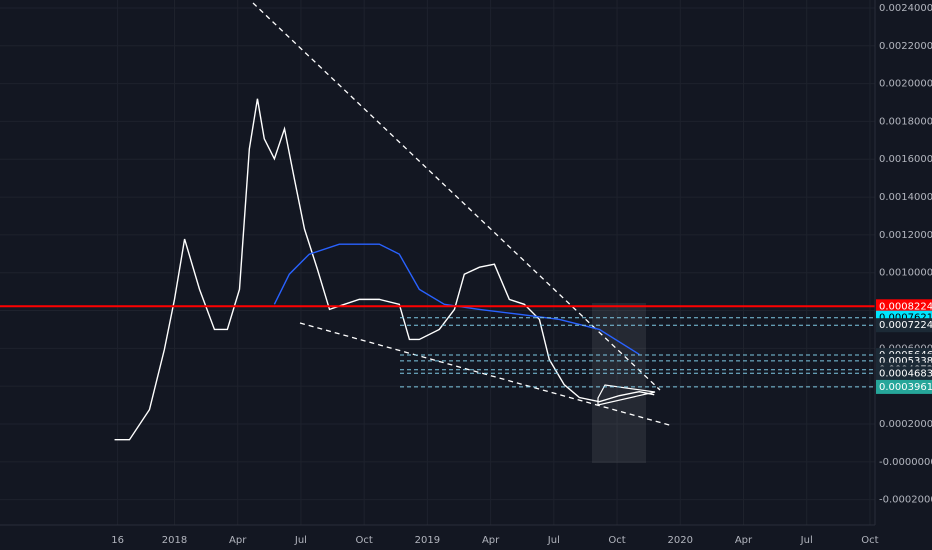  I want to click on y-tick-label: 0.0012000, so click(905, 235).